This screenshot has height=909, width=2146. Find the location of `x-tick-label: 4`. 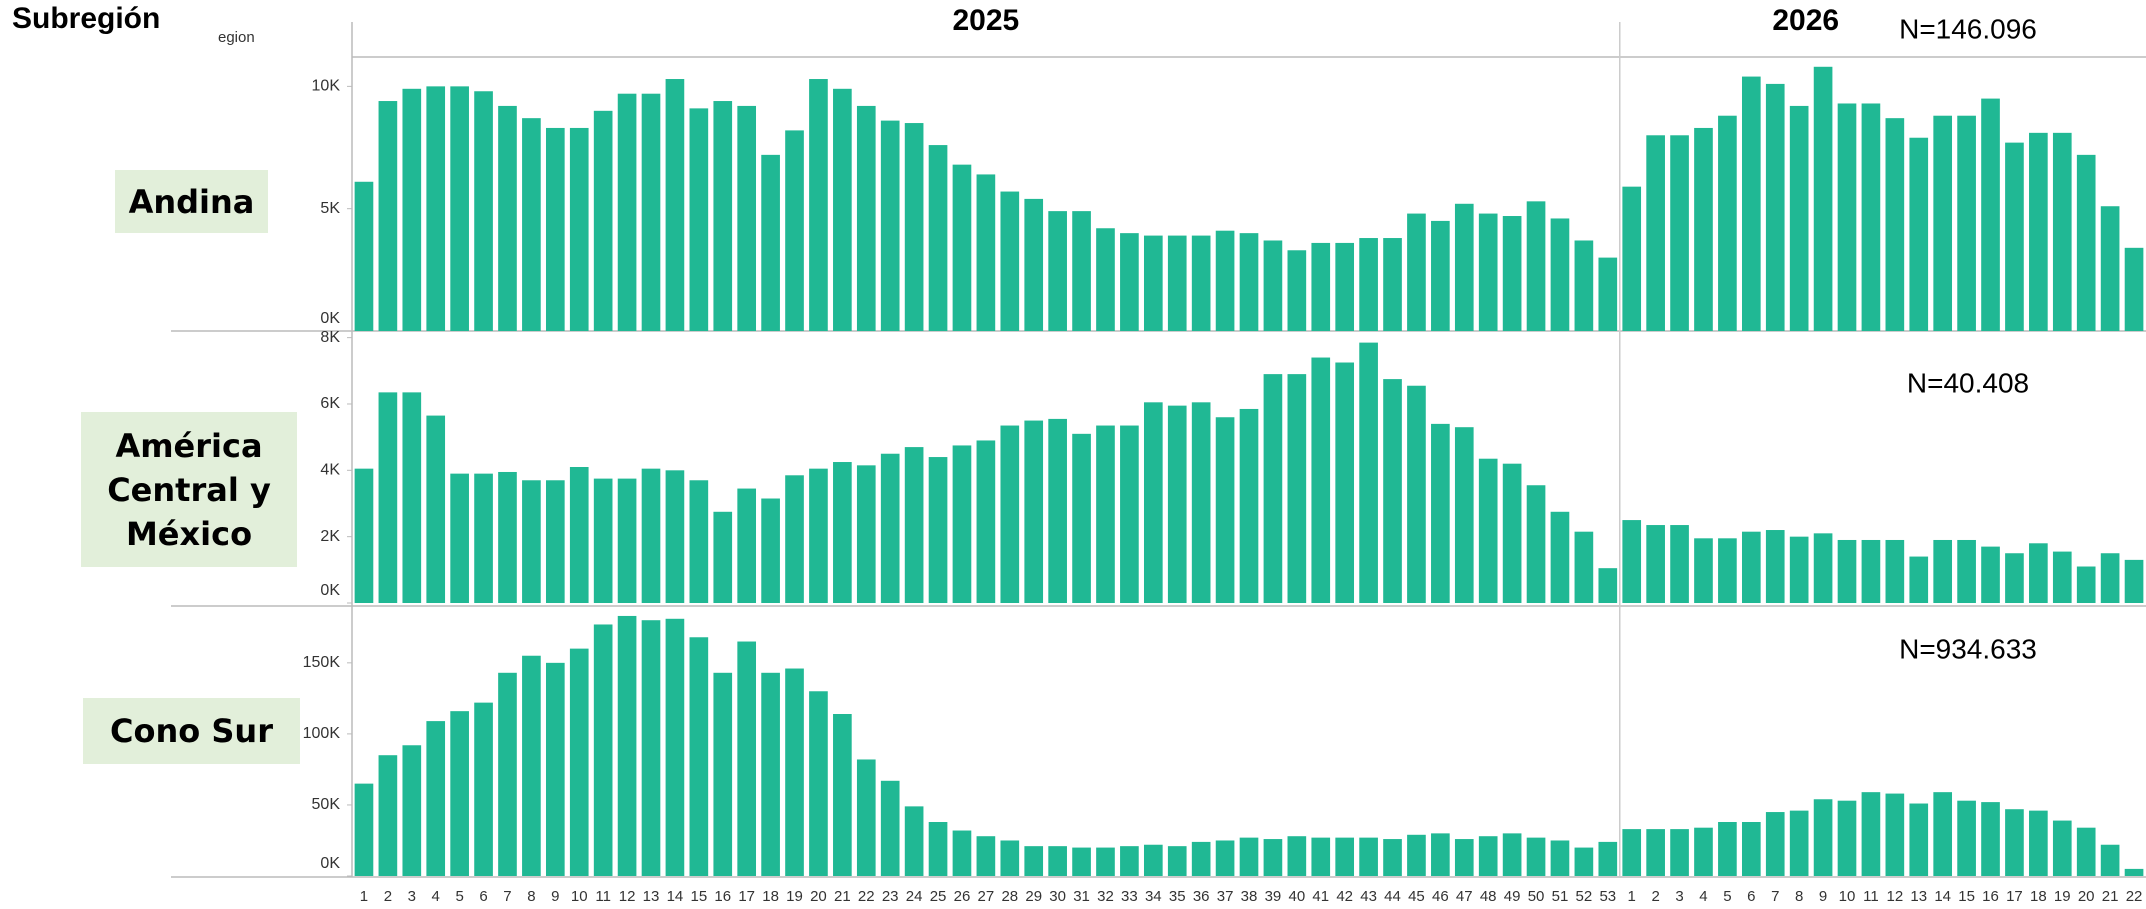

x-tick-label: 4 is located at coordinates (1703, 896).